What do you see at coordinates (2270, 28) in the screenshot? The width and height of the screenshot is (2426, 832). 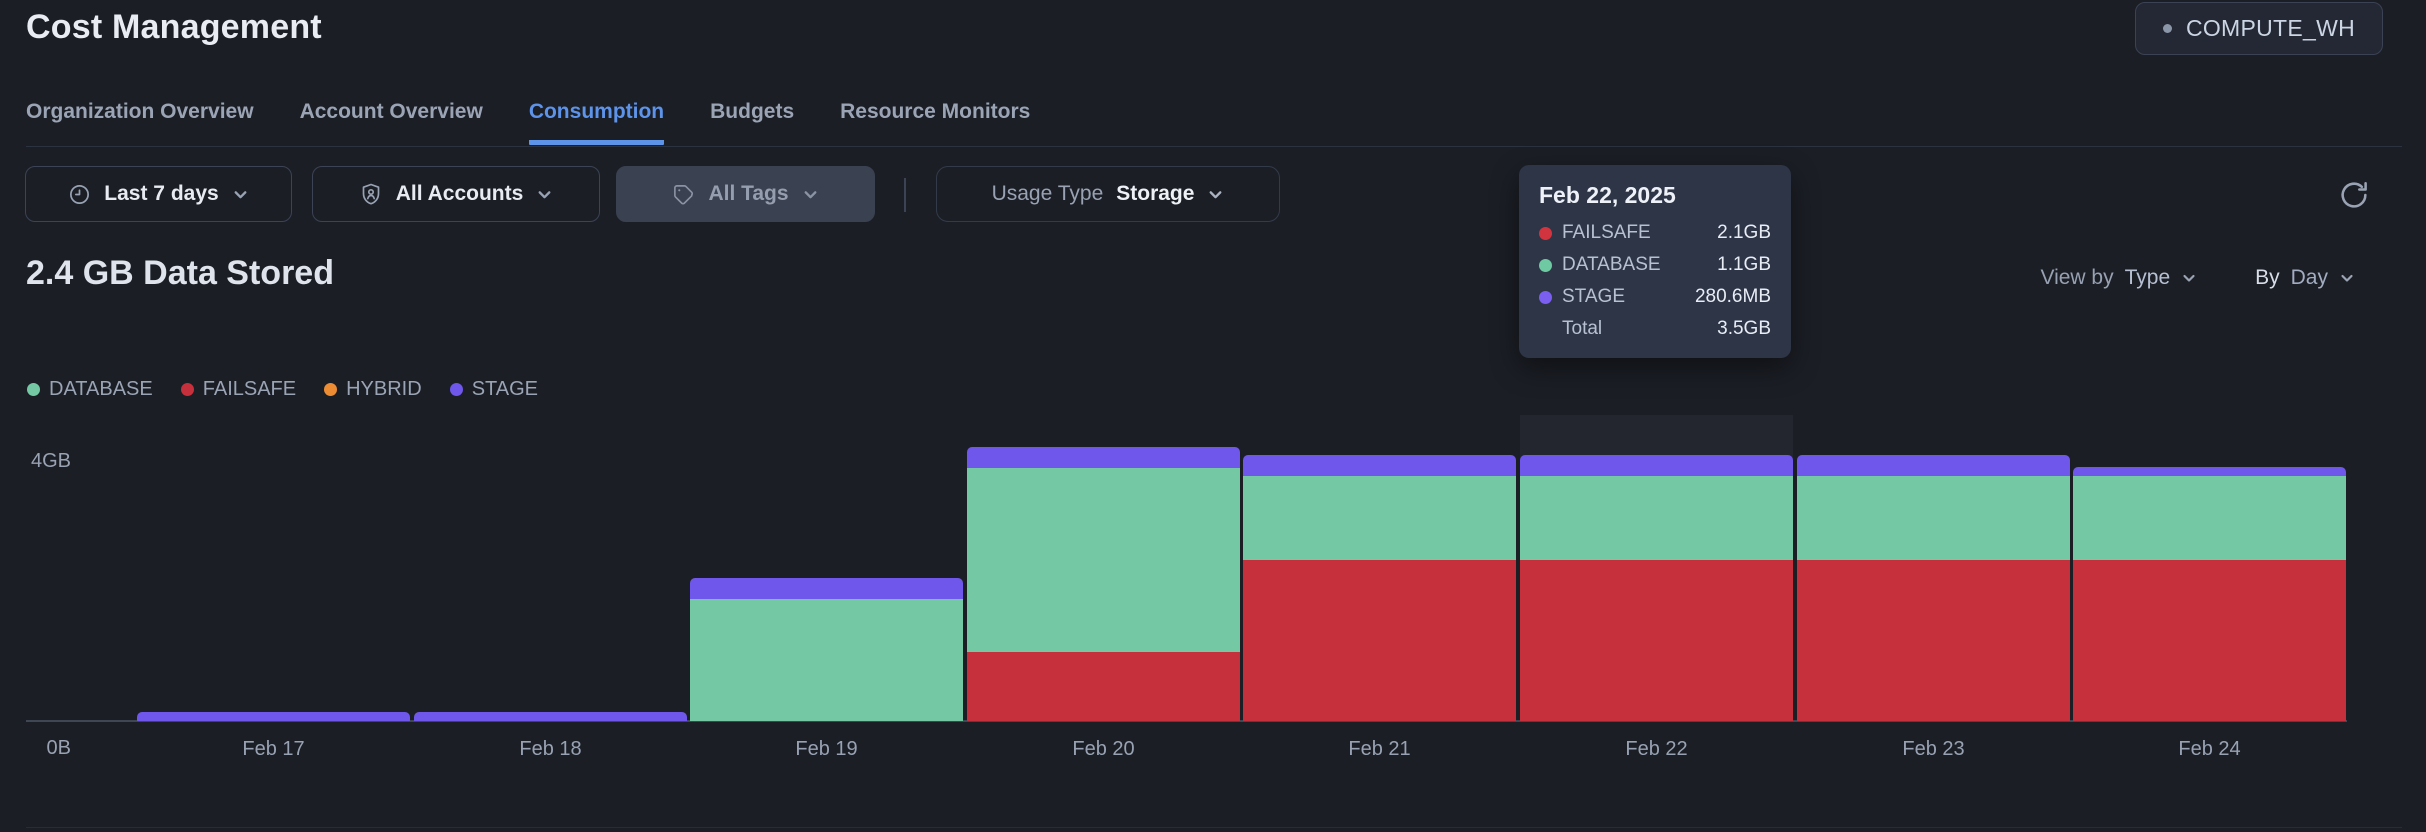 I see `warehouse-badge-label: COMPUTE_WH` at bounding box center [2270, 28].